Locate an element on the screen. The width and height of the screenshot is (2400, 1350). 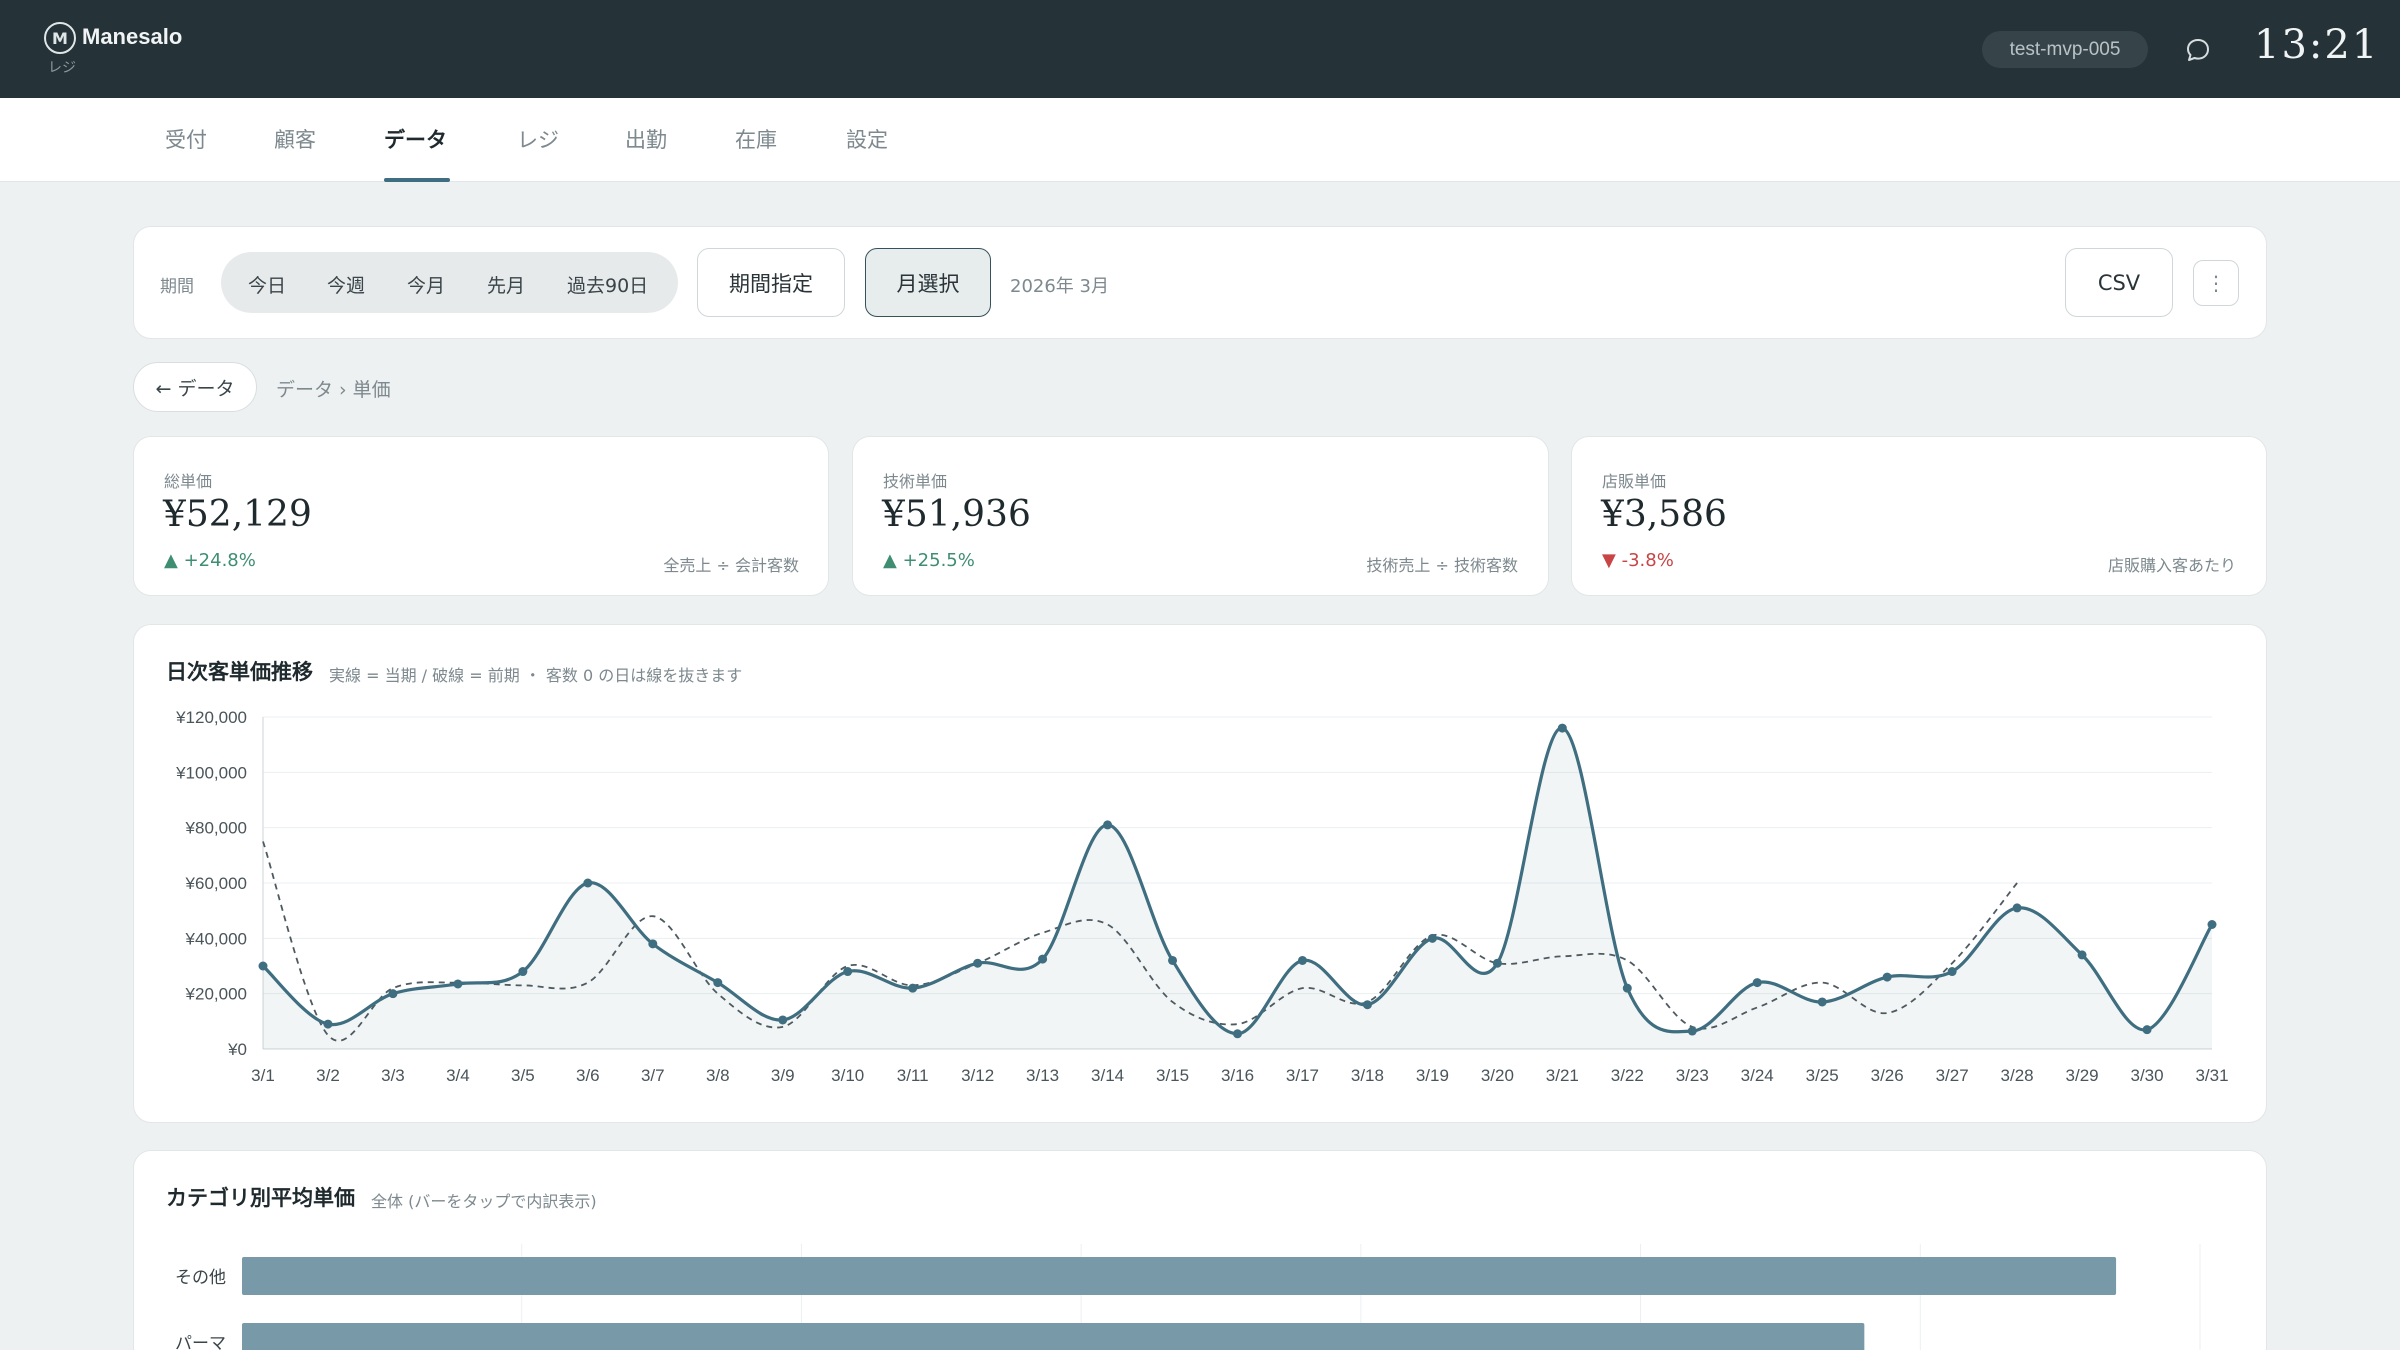
period-label: 期間 is located at coordinates (177, 287).